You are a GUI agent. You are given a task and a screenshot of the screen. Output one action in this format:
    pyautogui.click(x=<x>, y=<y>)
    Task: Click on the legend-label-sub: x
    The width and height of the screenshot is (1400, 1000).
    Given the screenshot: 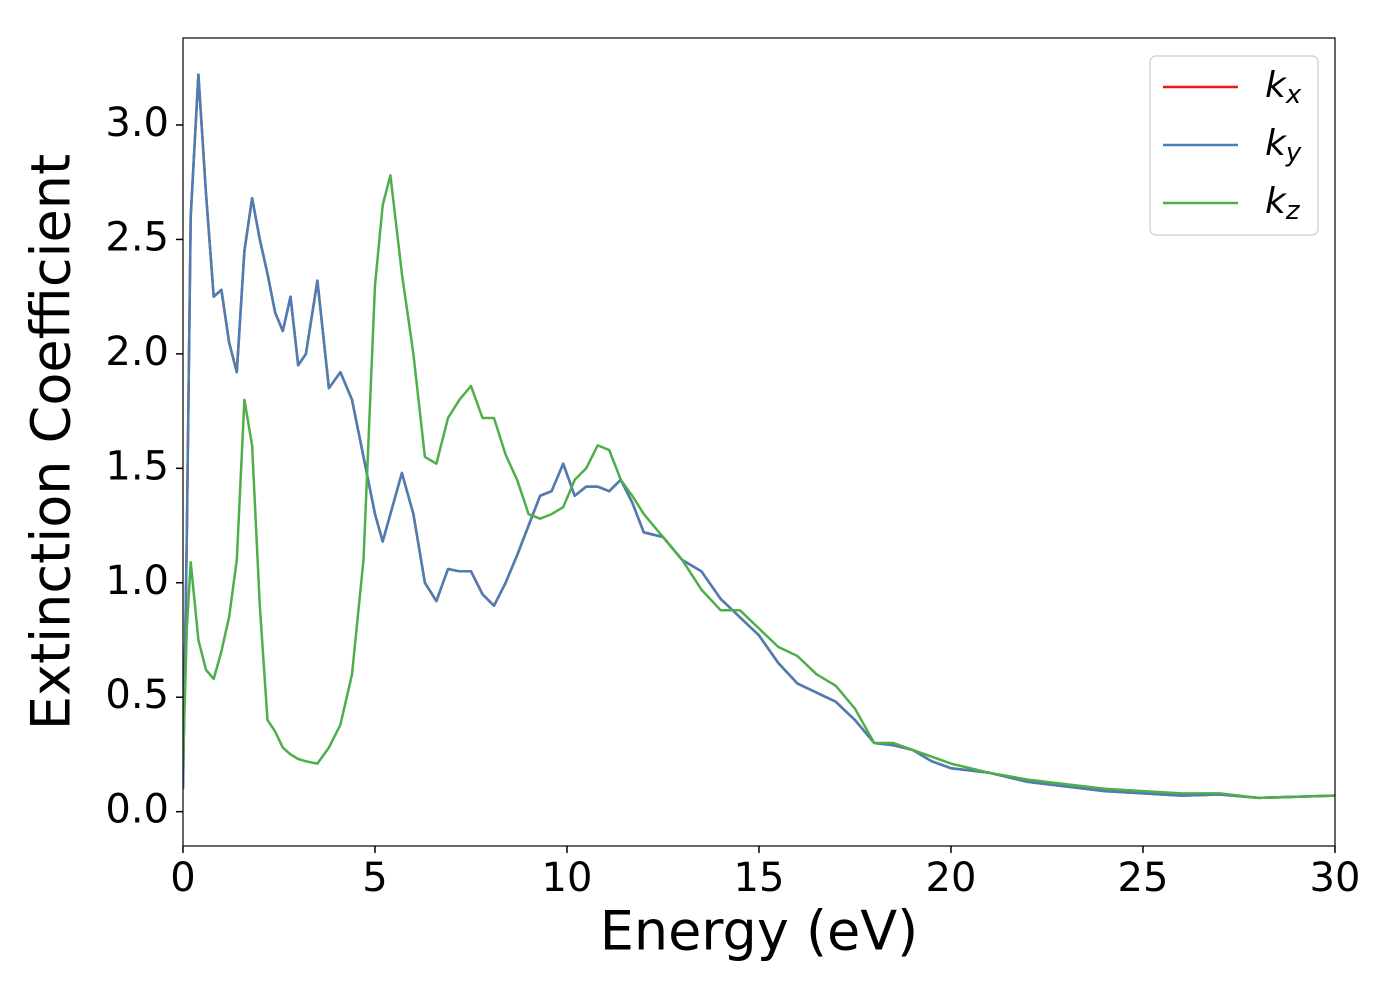 What is the action you would take?
    pyautogui.click(x=1293, y=95)
    